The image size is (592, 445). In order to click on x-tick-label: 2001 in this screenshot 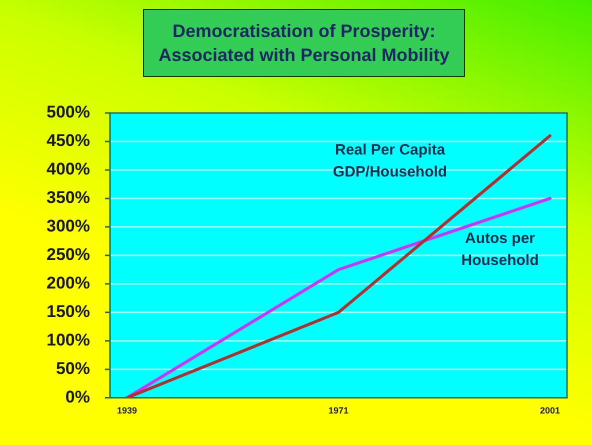, I will do `click(550, 411)`.